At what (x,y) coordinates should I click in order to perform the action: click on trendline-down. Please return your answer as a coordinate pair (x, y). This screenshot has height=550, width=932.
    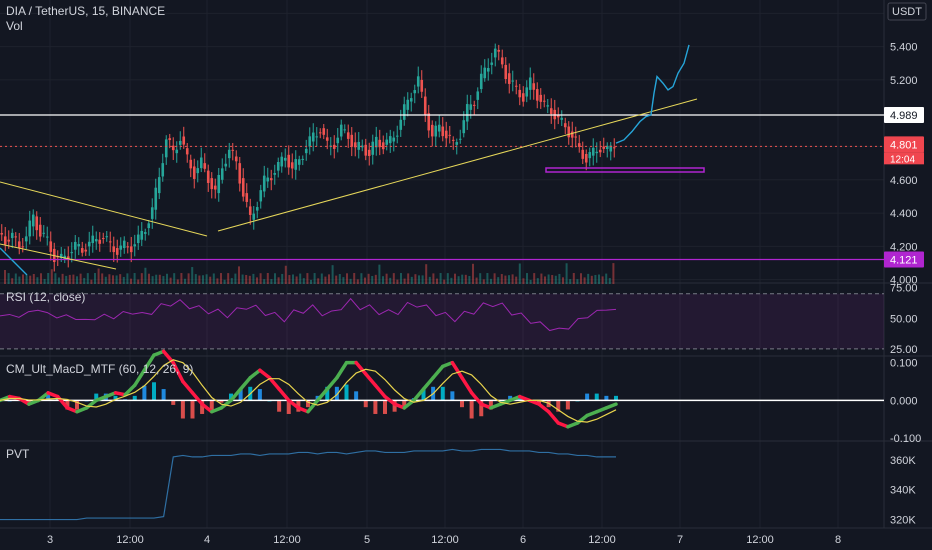
    Looking at the image, I should click on (104, 209).